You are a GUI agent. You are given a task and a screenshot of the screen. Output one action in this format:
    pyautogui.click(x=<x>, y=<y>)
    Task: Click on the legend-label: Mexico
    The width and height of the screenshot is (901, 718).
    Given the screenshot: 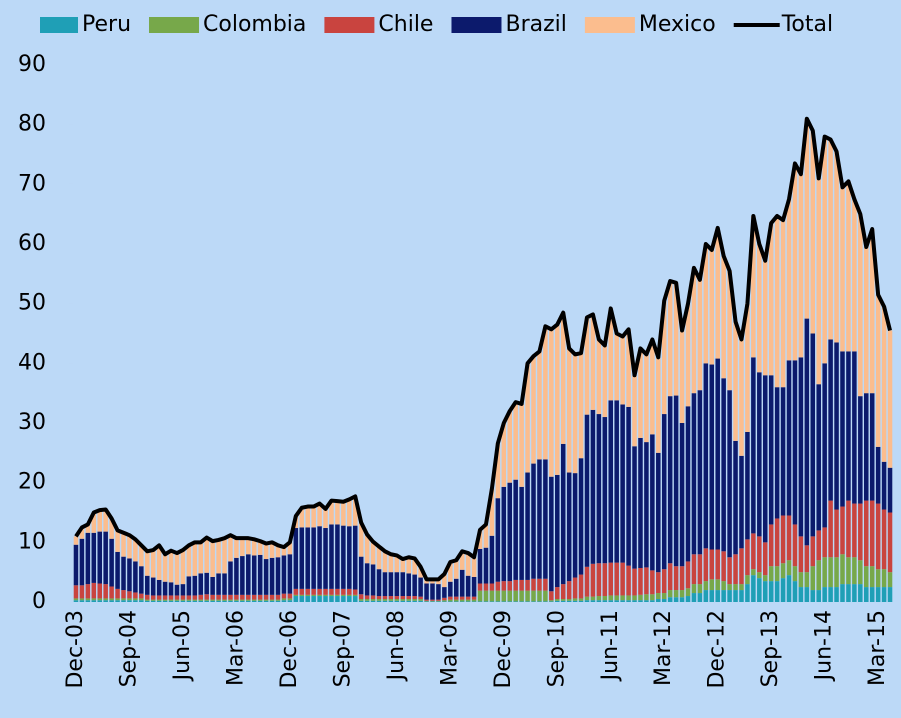 What is the action you would take?
    pyautogui.click(x=677, y=24)
    